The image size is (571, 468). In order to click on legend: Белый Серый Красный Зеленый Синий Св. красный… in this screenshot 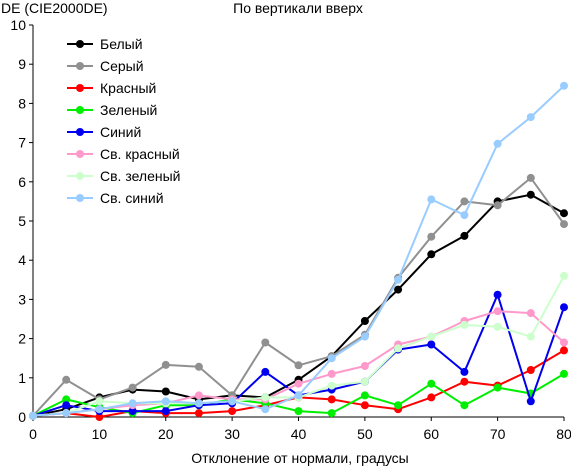, I will do `click(123, 121)`.